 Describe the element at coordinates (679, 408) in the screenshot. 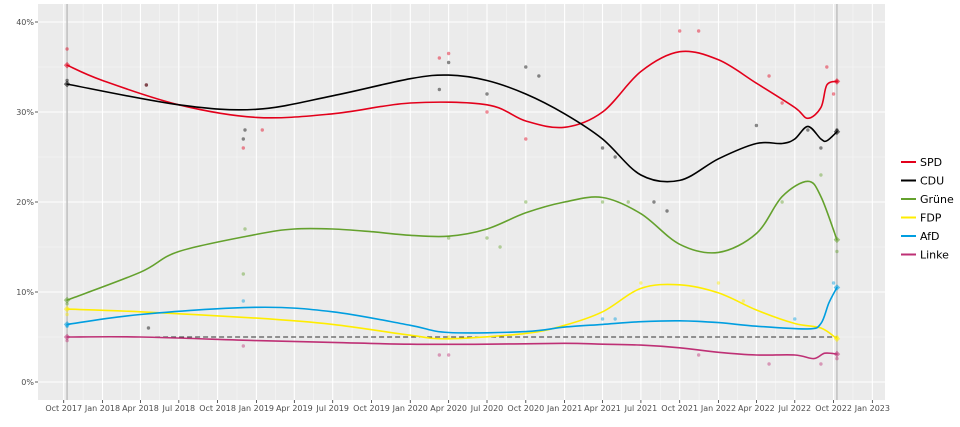

I see `x-tick-label: Oct 2021` at that location.